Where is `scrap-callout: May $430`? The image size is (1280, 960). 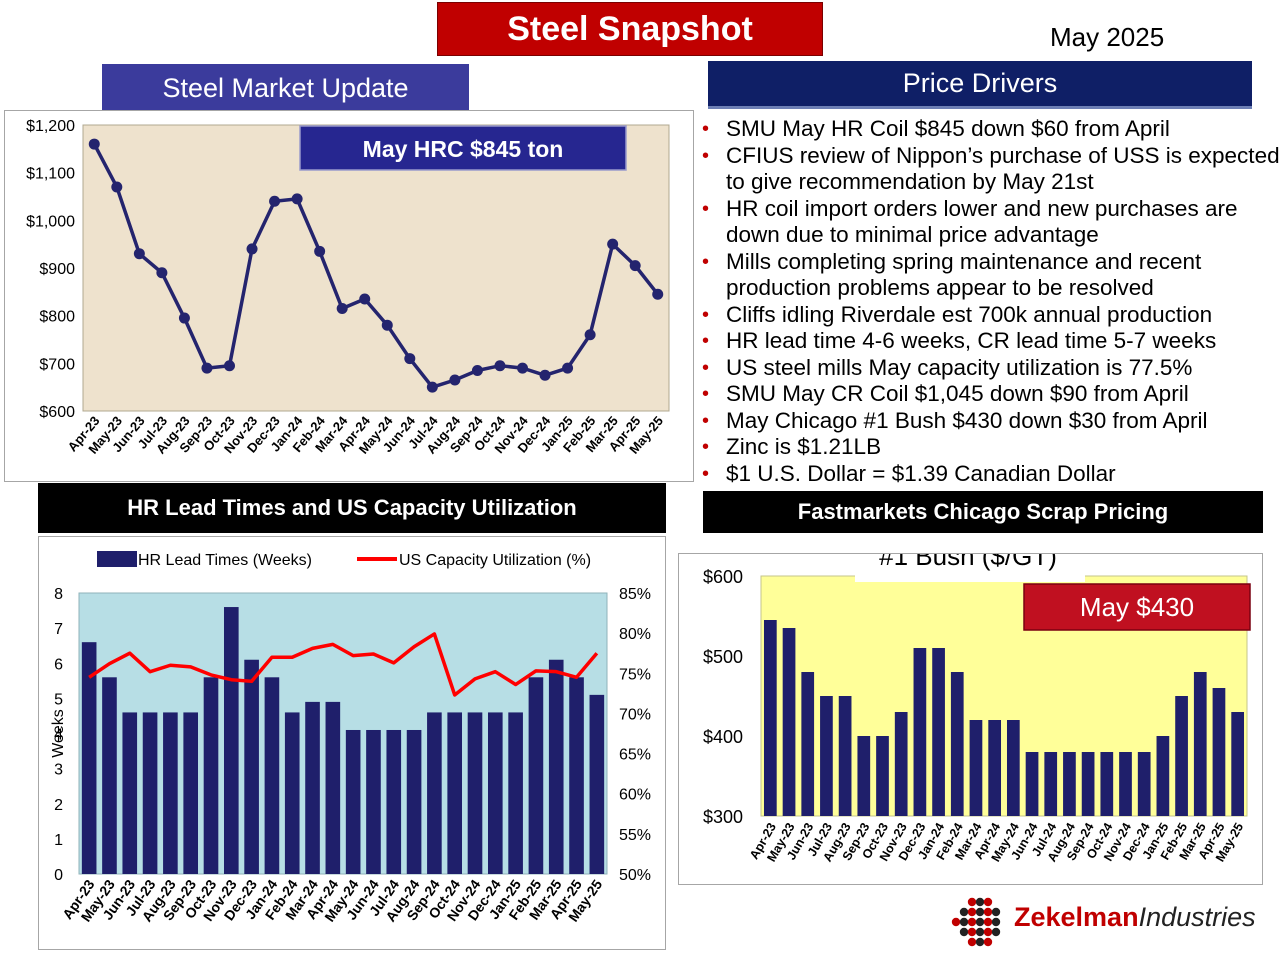 scrap-callout: May $430 is located at coordinates (1137, 607).